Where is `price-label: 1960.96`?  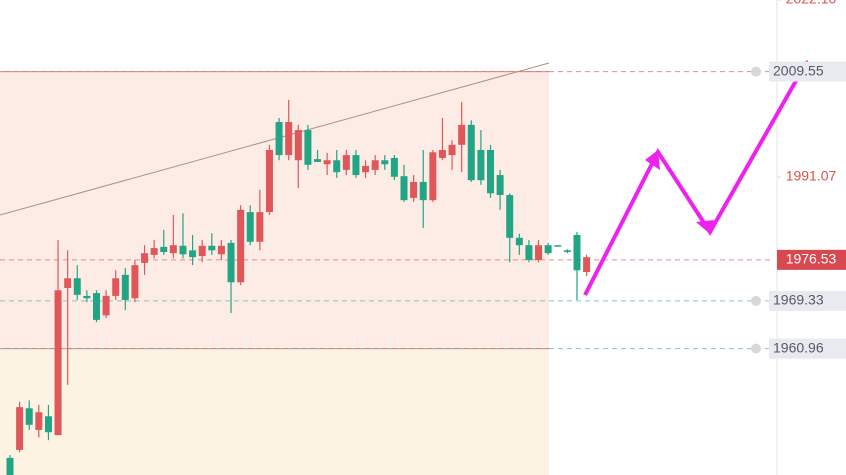
price-label: 1960.96 is located at coordinates (798, 347).